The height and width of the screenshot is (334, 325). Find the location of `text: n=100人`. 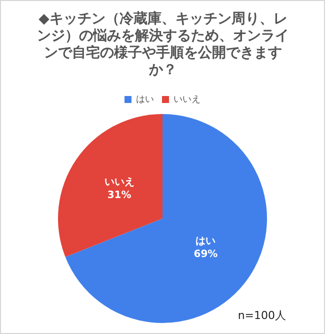

text: n=100人 is located at coordinates (262, 315).